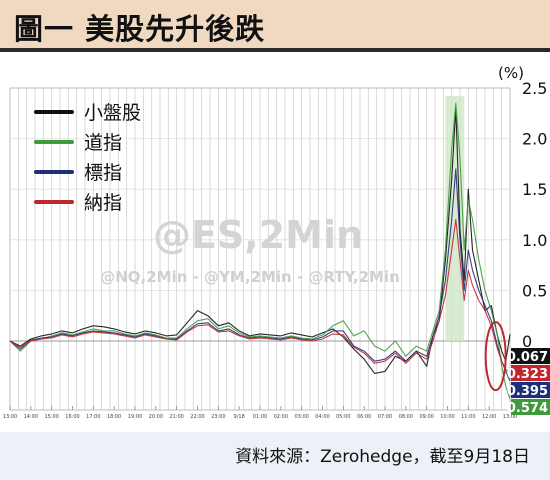 This screenshot has width=550, height=480. What do you see at coordinates (534, 240) in the screenshot?
I see `y-tick-label: 1.0` at bounding box center [534, 240].